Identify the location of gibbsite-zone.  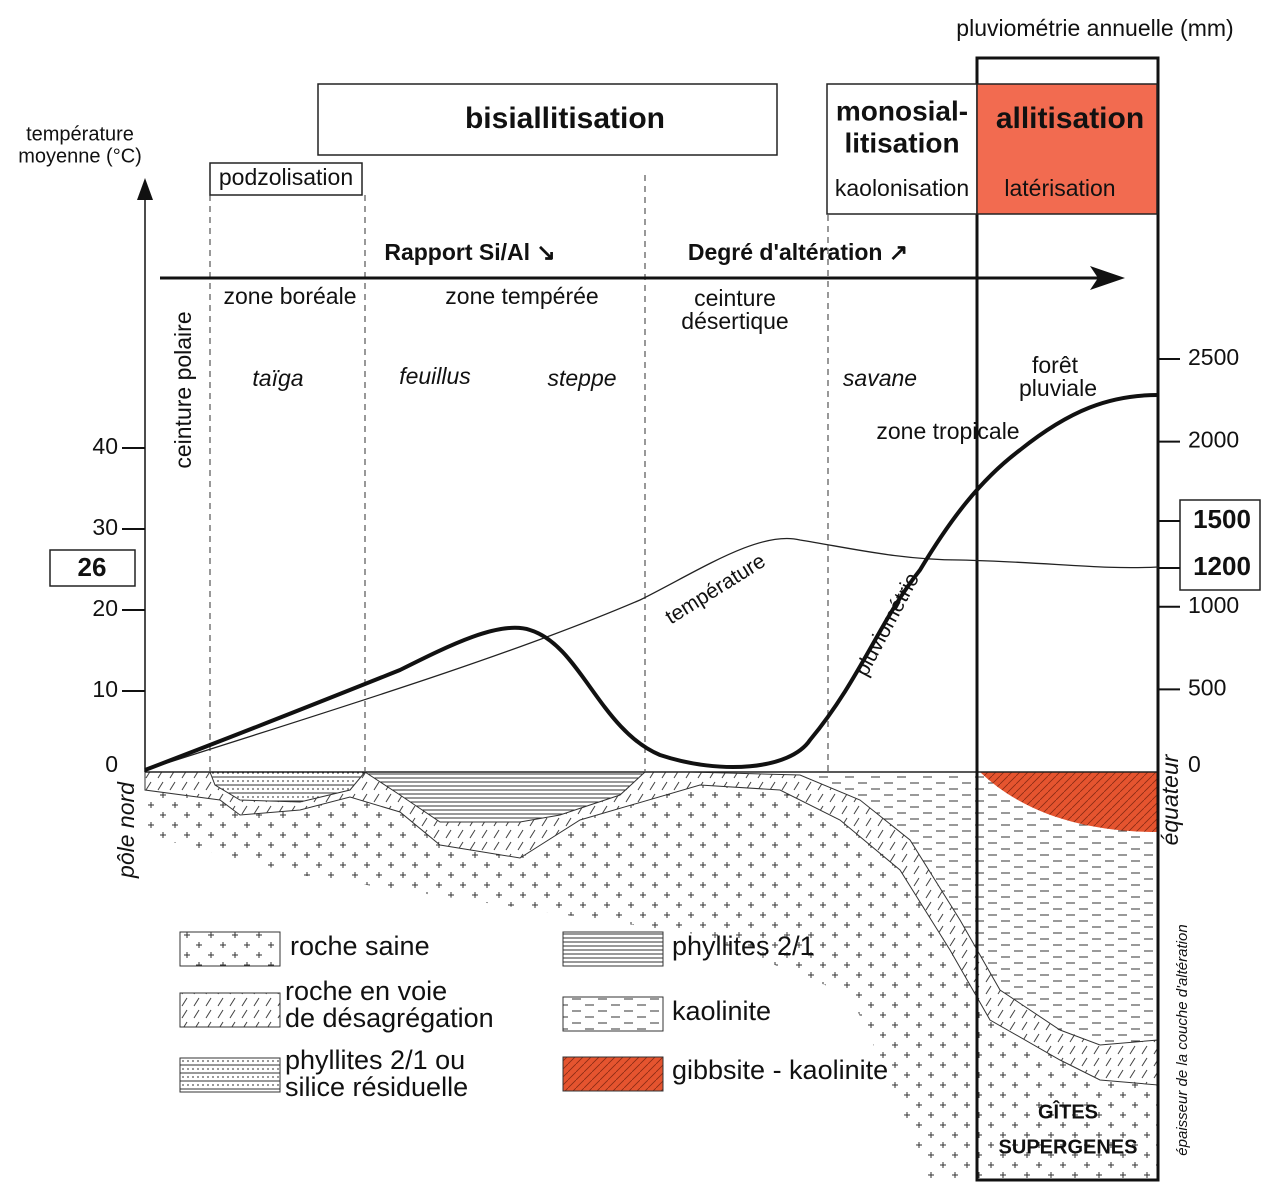
(1069, 802).